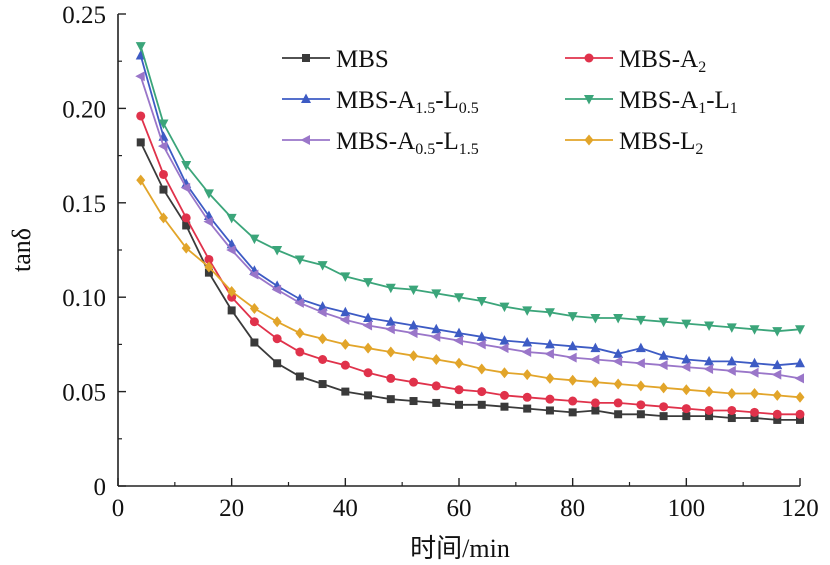  Describe the element at coordinates (702, 67) in the screenshot. I see `legend-subscript: 2` at that location.